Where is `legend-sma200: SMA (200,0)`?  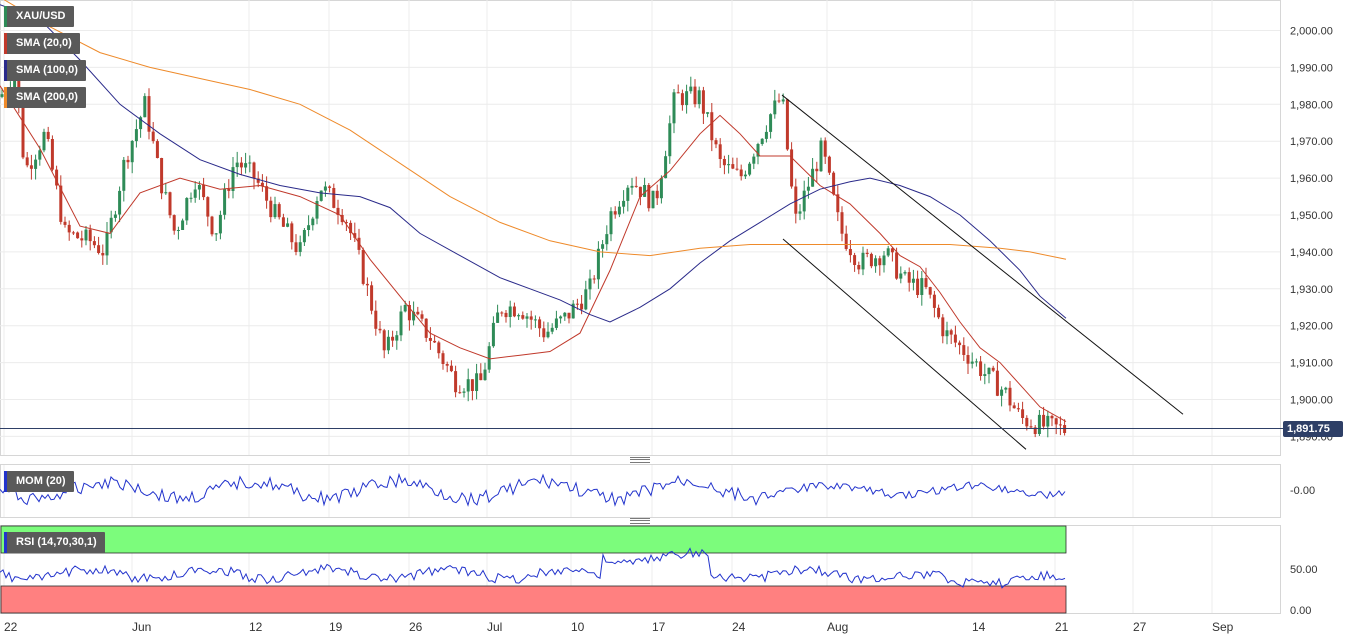
legend-sma200: SMA (200,0) is located at coordinates (45, 97).